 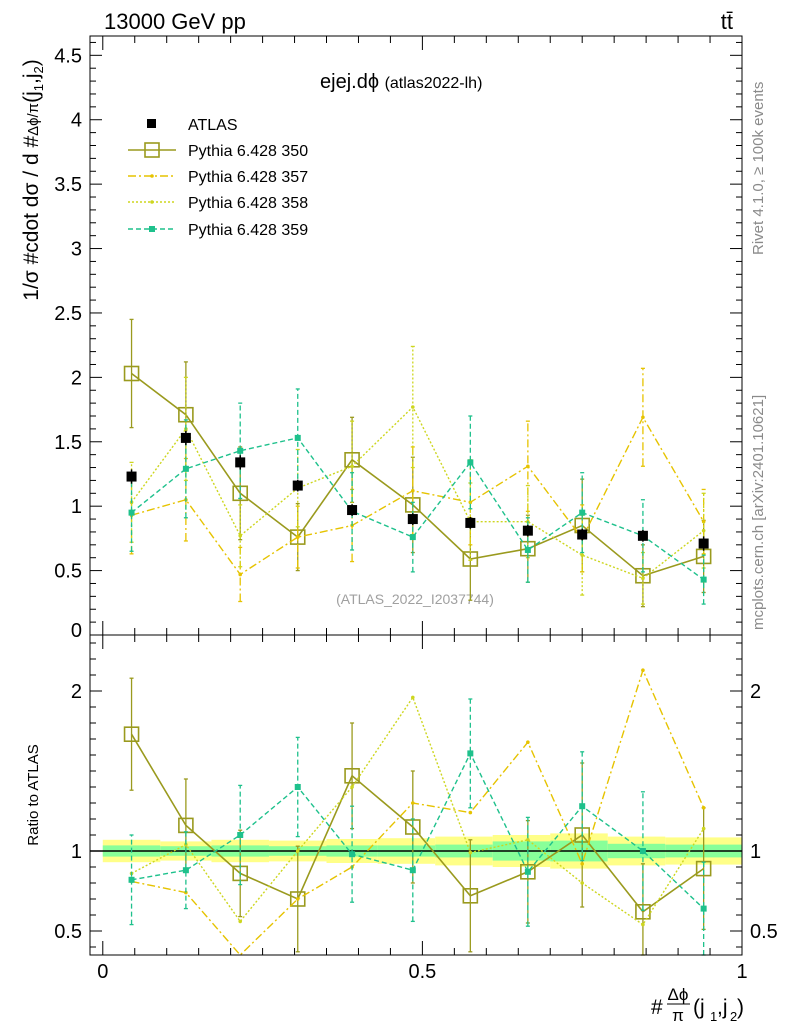 I want to click on main-ytick-label: 4, so click(x=76, y=121).